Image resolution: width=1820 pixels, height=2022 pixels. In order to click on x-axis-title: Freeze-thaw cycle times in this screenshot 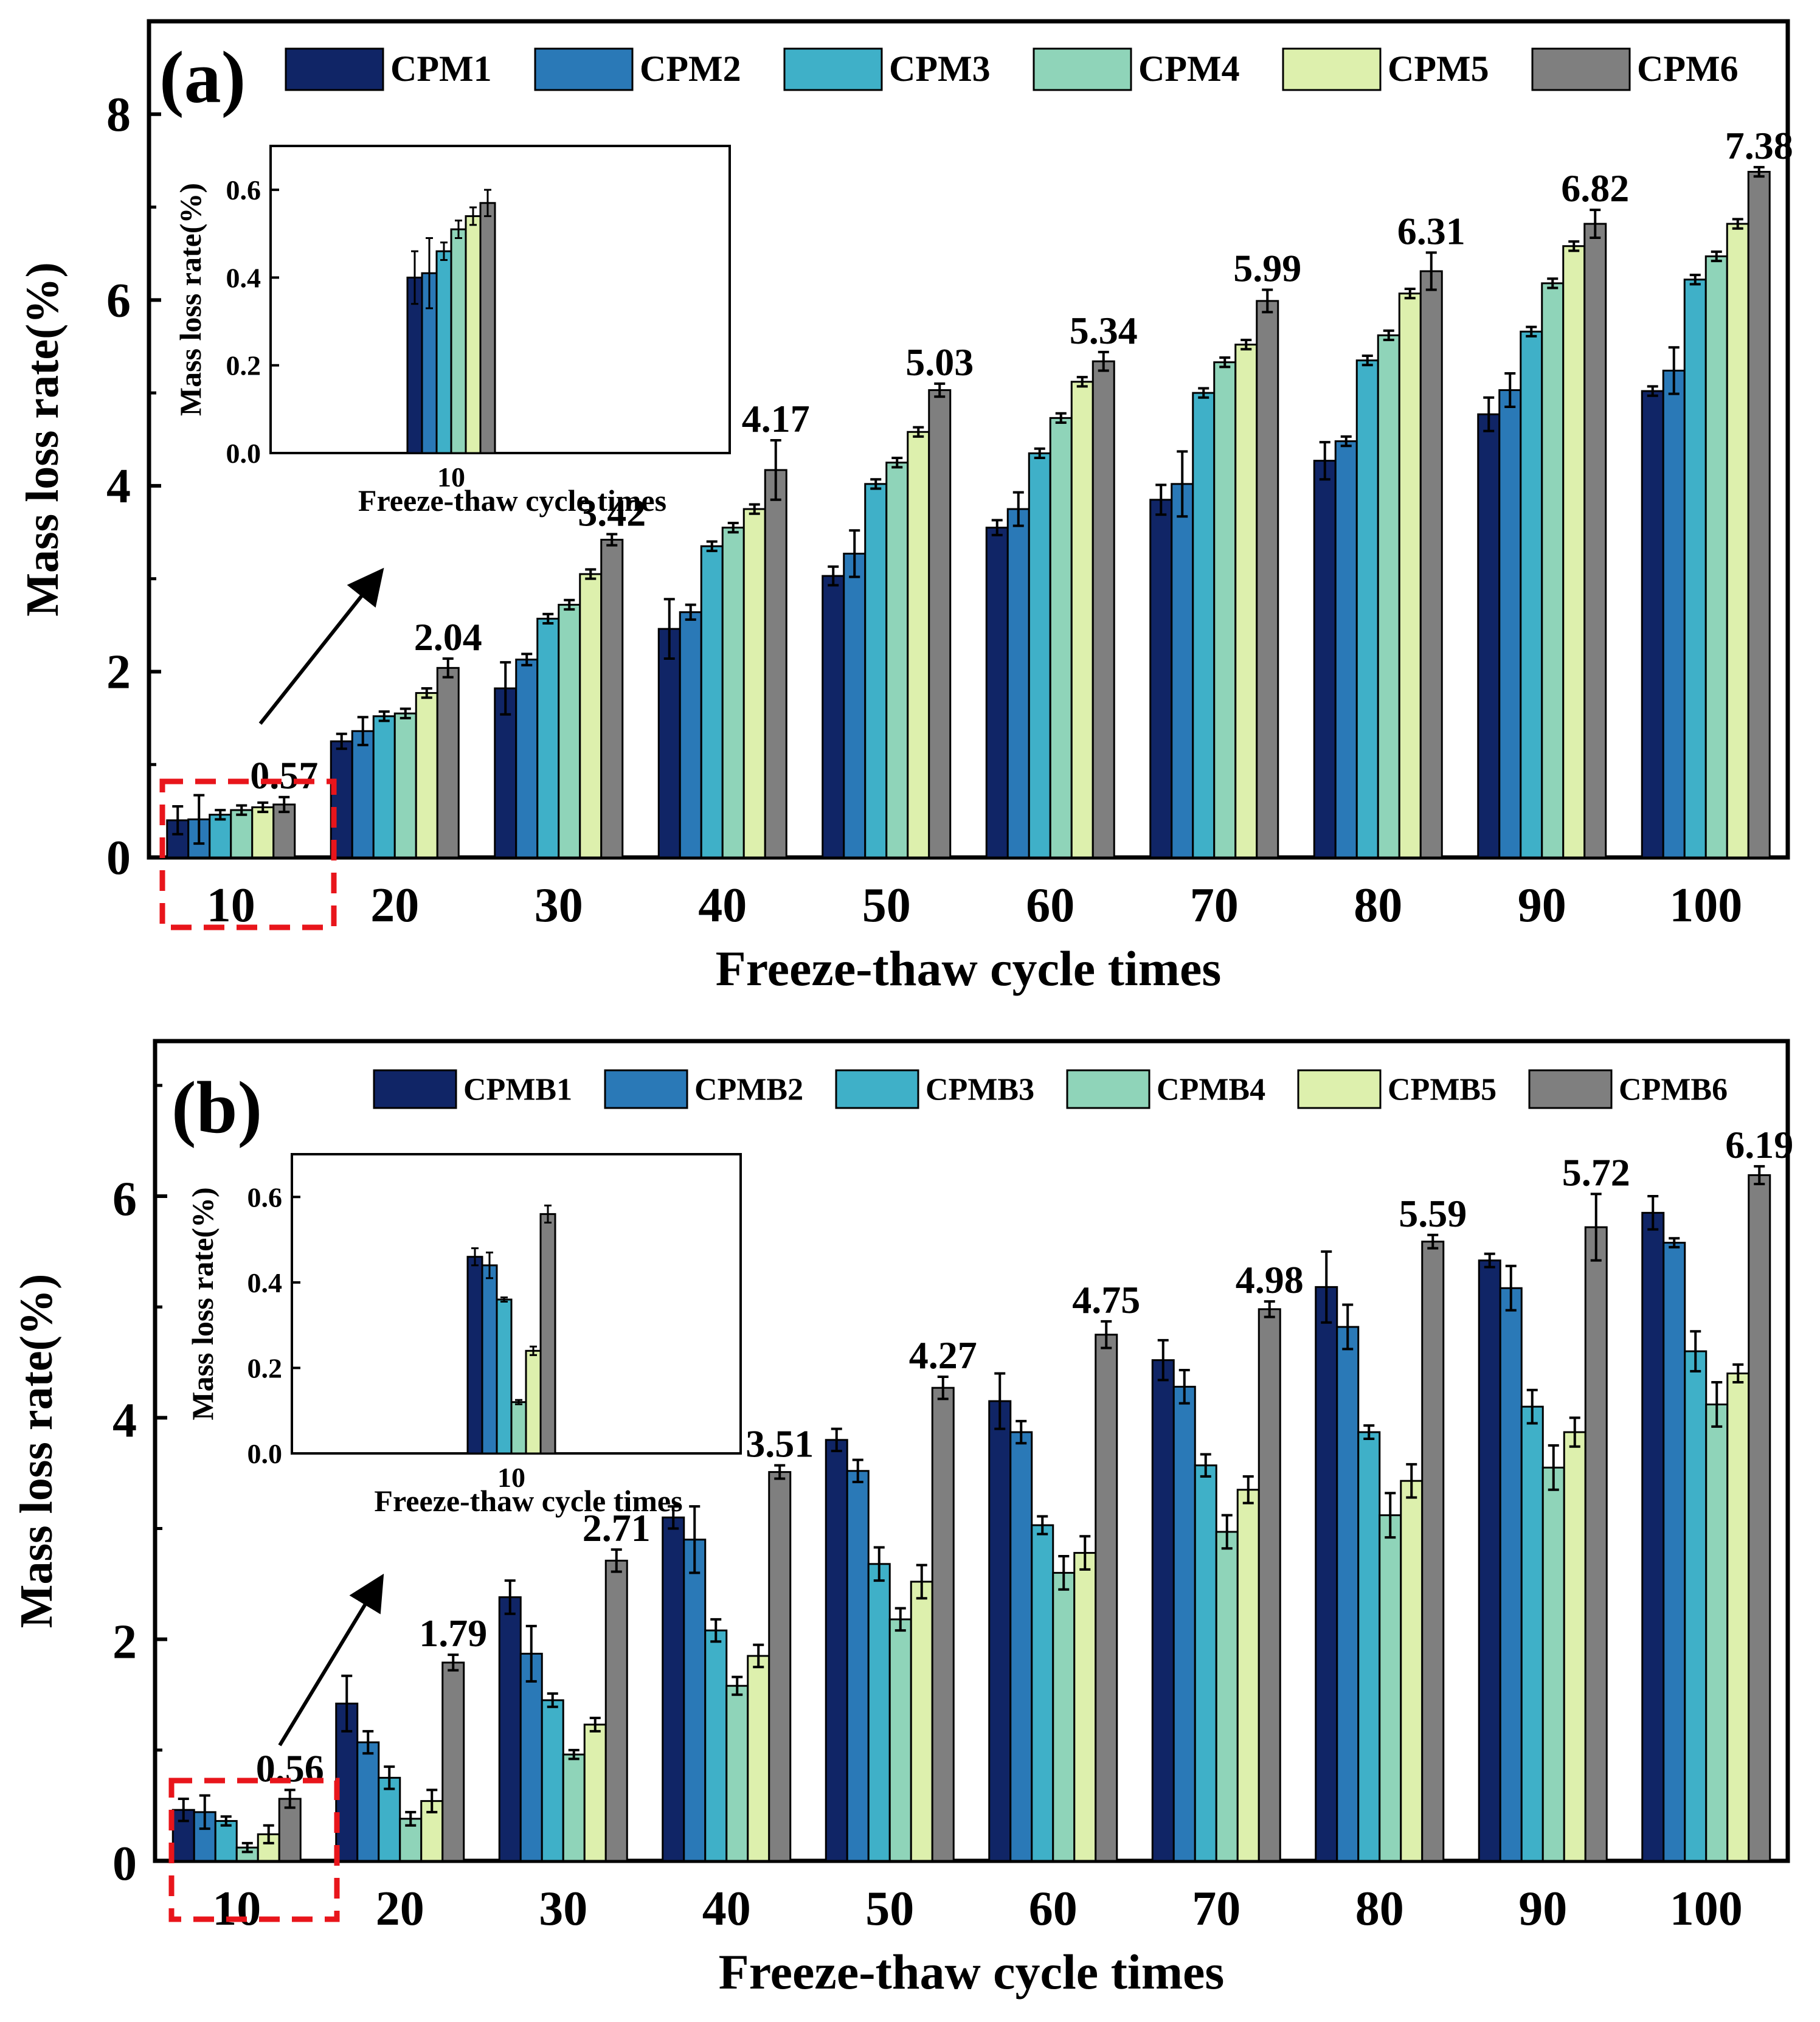, I will do `click(969, 969)`.